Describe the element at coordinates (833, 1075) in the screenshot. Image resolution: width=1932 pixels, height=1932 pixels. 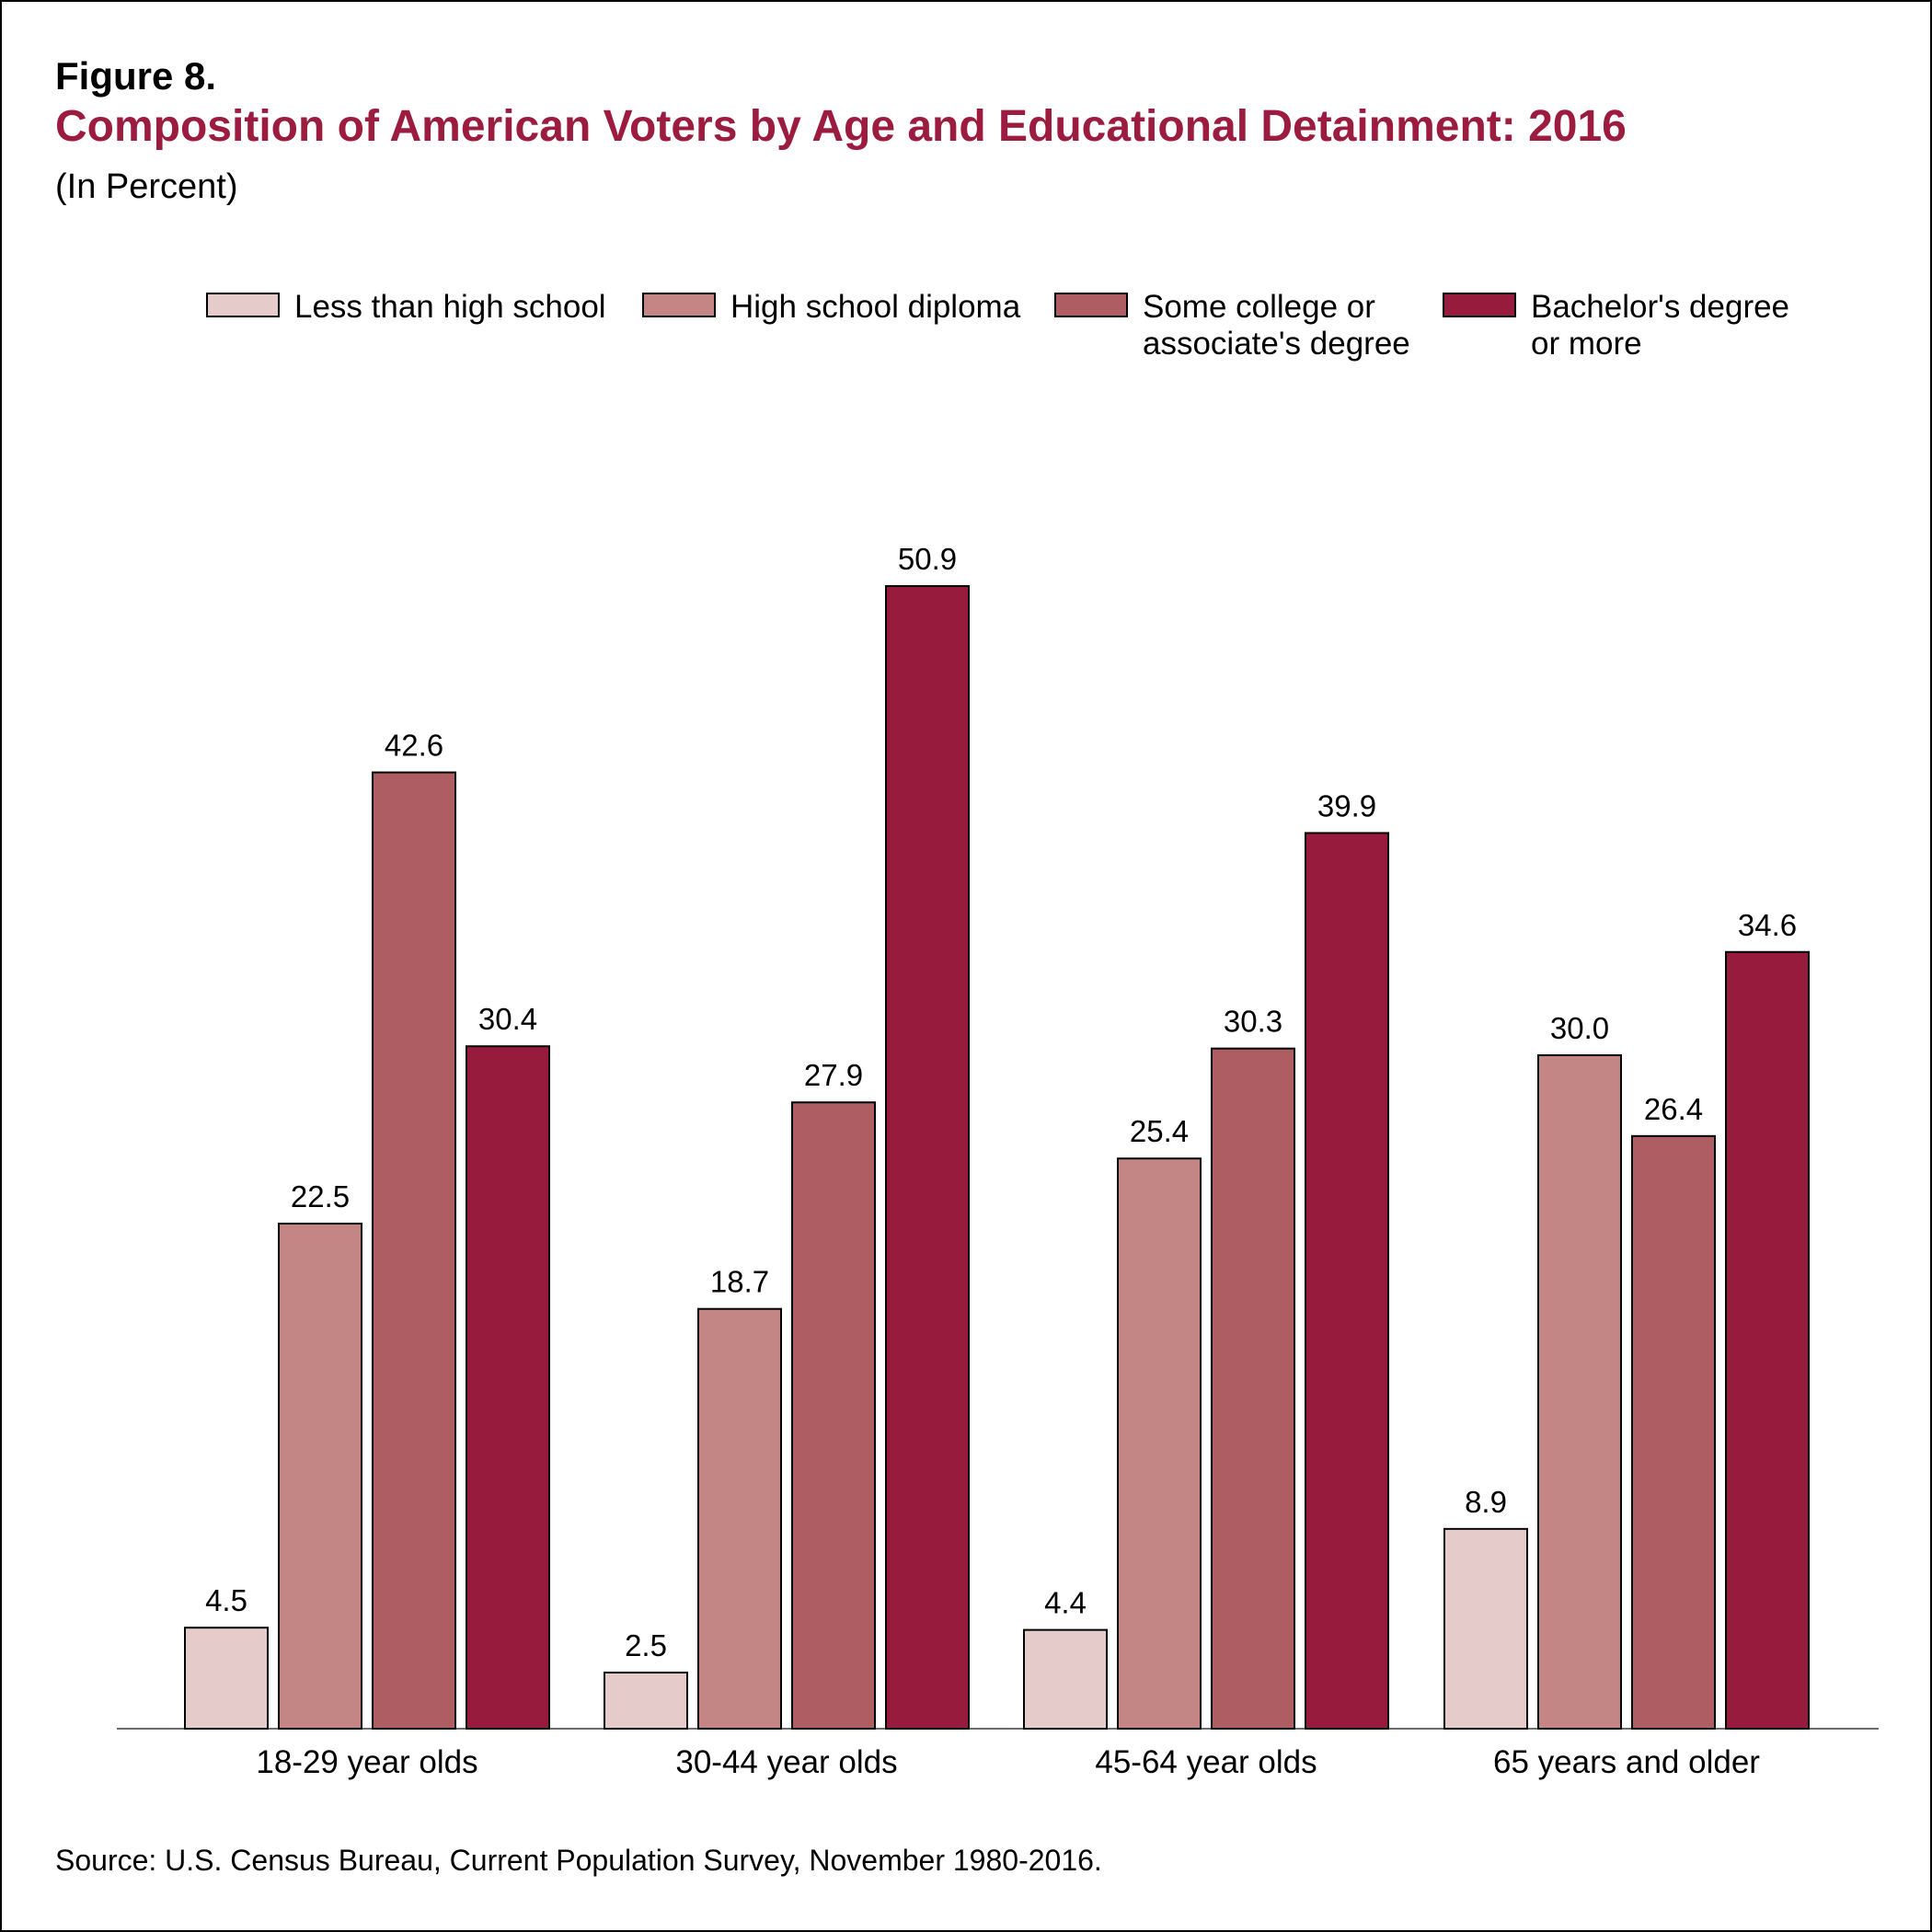
I see `data-label: 27.9` at that location.